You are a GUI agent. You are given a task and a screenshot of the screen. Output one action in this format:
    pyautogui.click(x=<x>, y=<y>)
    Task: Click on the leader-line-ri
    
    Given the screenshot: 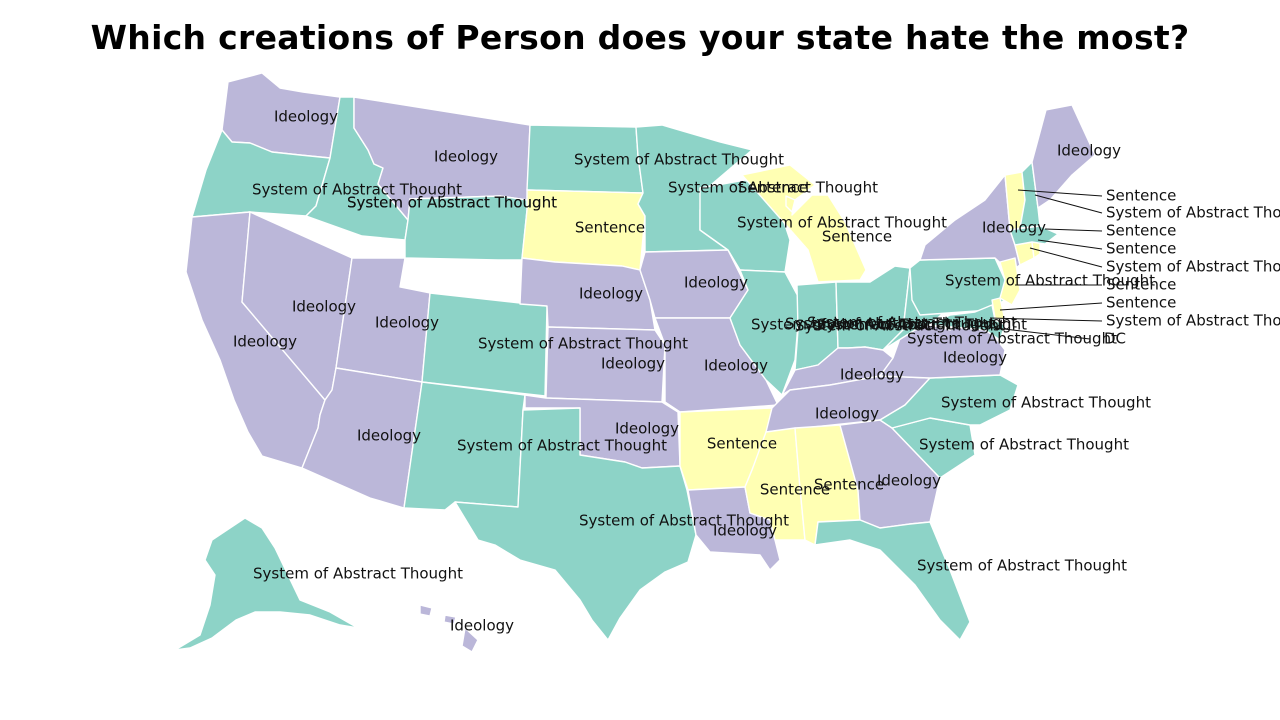 What is the action you would take?
    pyautogui.click(x=1070, y=244)
    